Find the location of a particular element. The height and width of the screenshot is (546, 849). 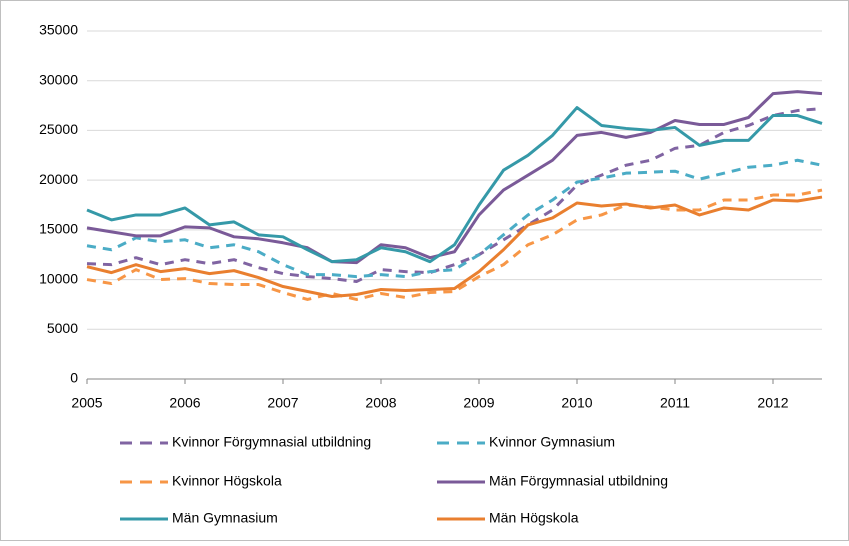

legend-label: Kvinnor Förgymnasial utbildning is located at coordinates (271, 442).